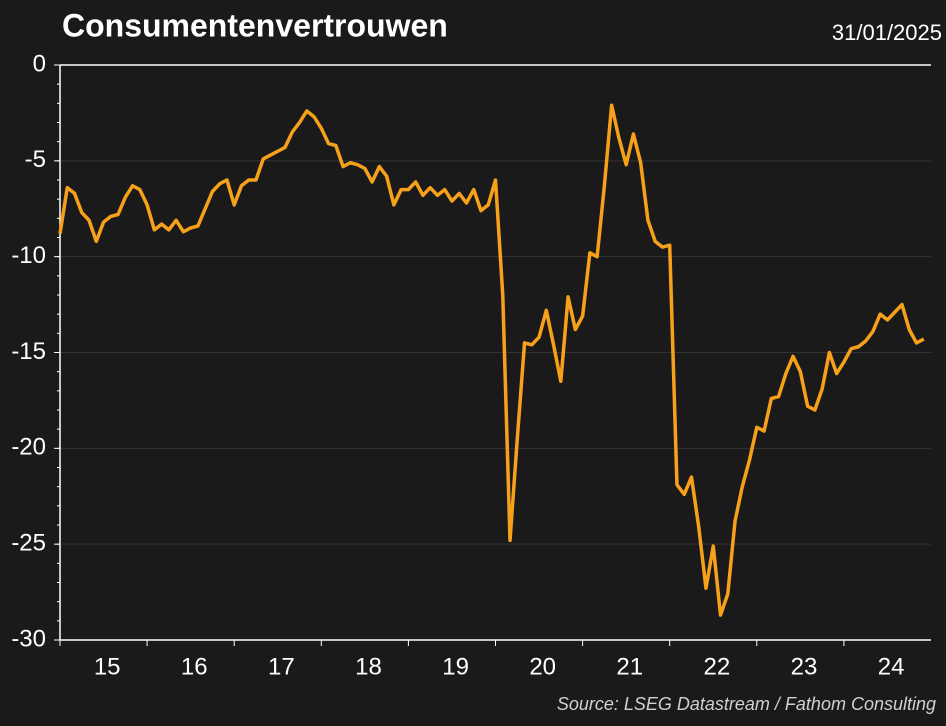 The height and width of the screenshot is (726, 946). I want to click on x-tick-label: 20, so click(542, 666).